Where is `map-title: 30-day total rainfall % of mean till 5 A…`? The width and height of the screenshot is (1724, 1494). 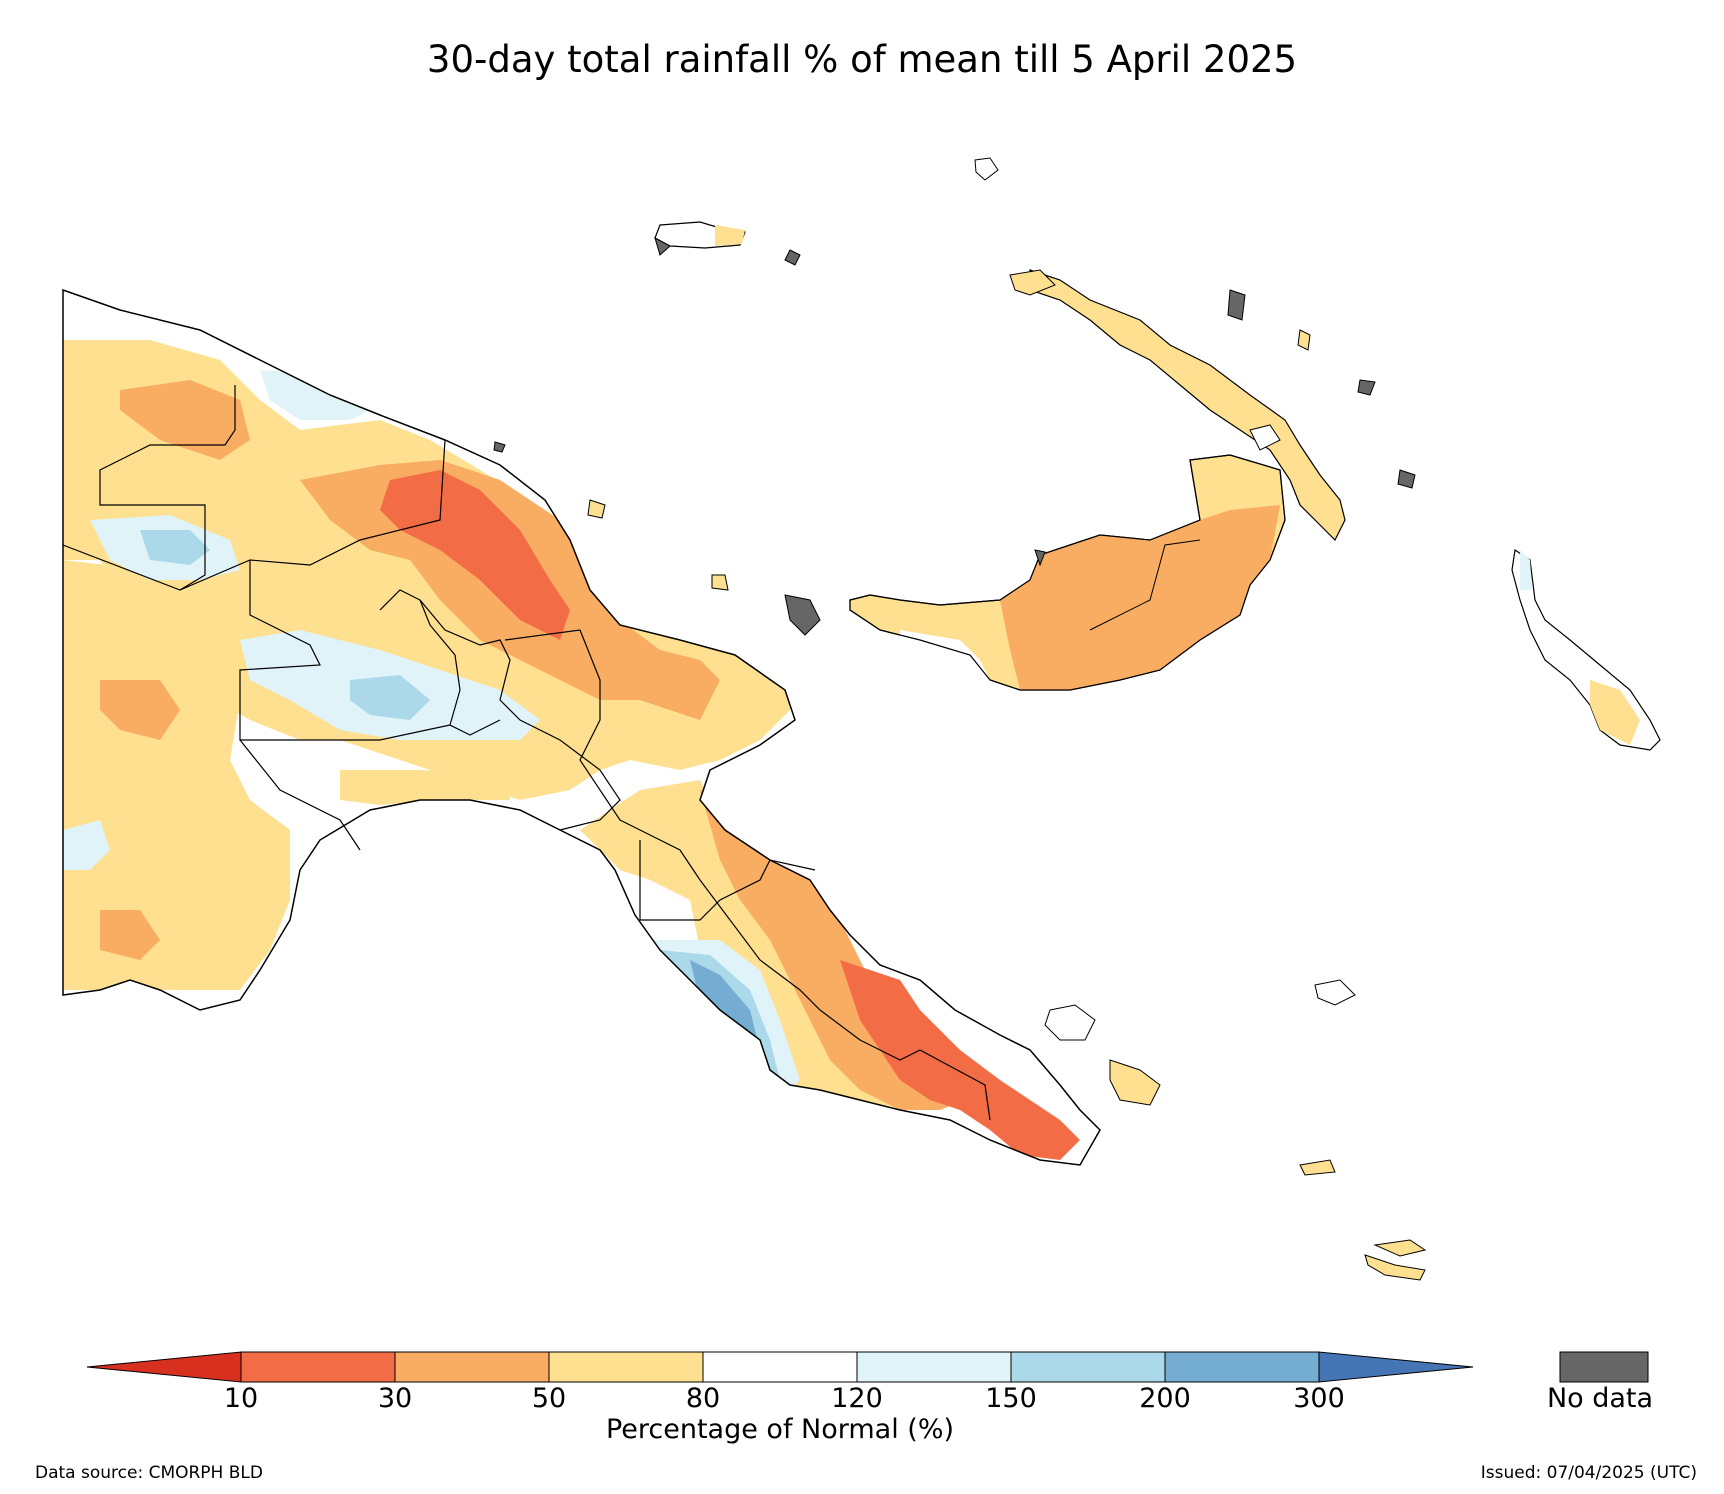 map-title: 30-day total rainfall % of mean till 5 A… is located at coordinates (862, 59).